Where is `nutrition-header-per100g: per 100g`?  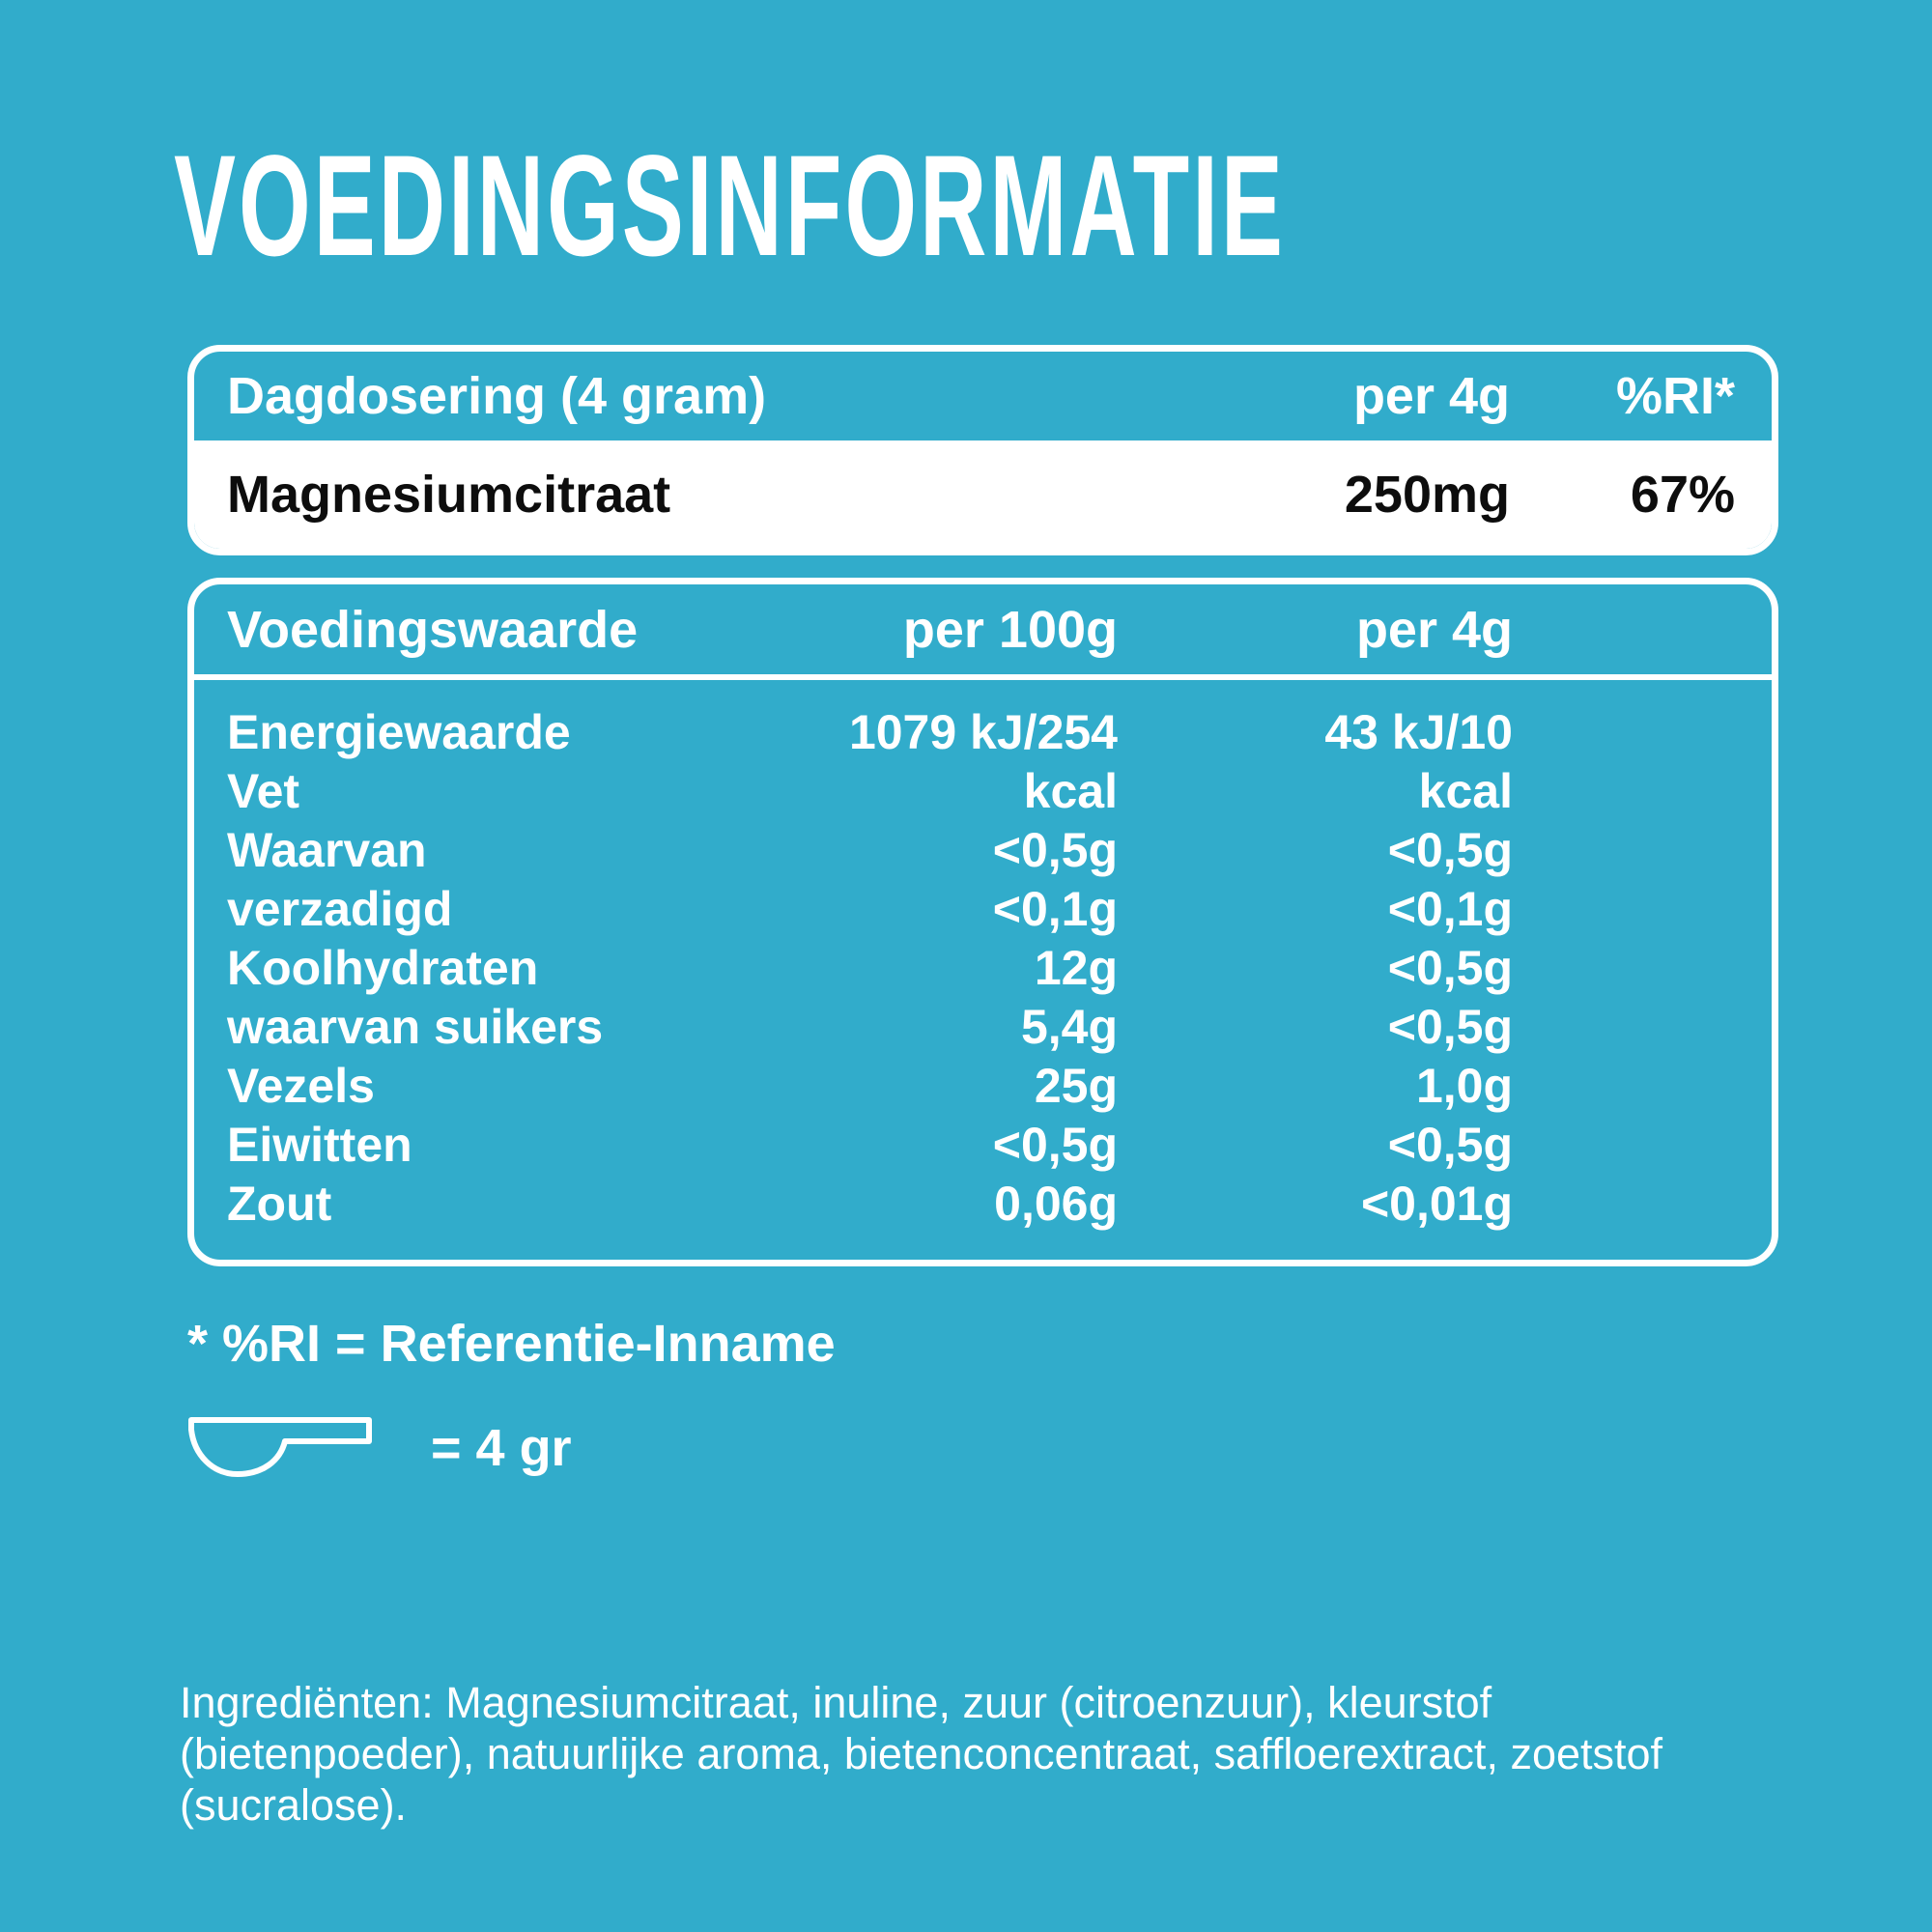
nutrition-header-per100g: per 100g is located at coordinates (1010, 629).